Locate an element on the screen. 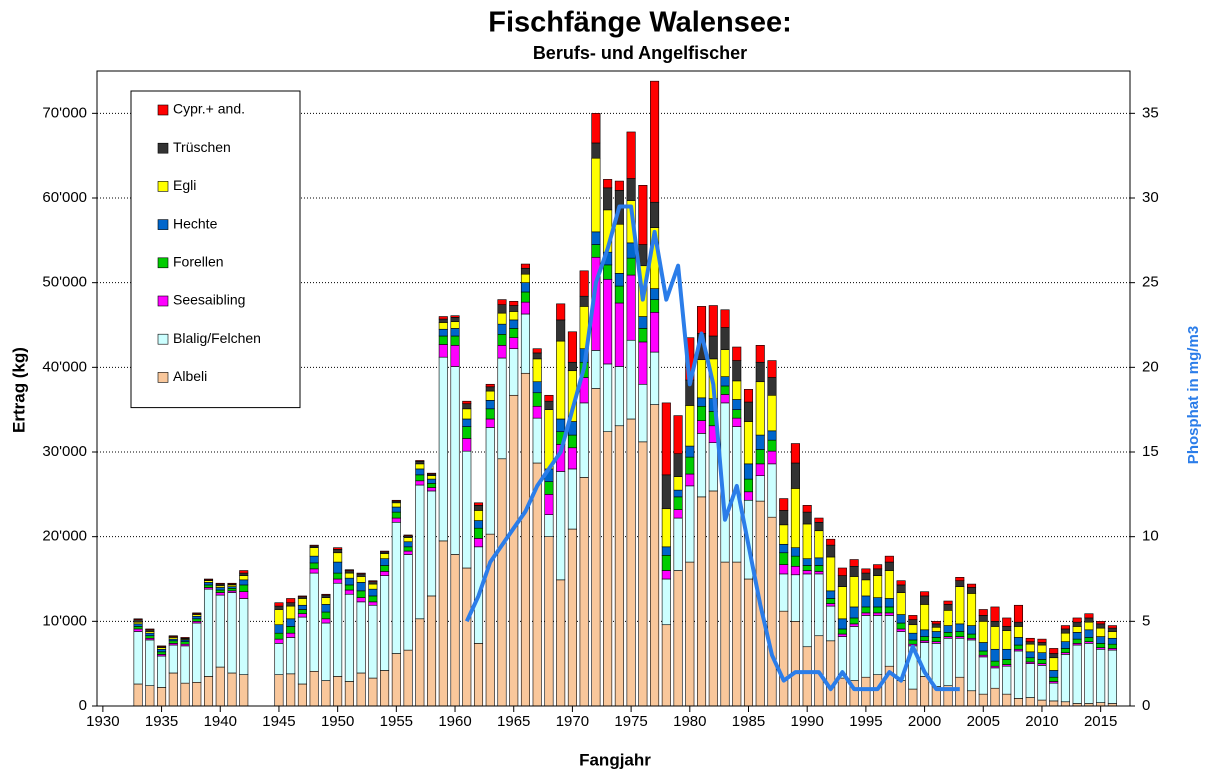 Image resolution: width=1207 pixels, height=774 pixels. y-axis-label: Ertrag (kg) is located at coordinates (18, 390).